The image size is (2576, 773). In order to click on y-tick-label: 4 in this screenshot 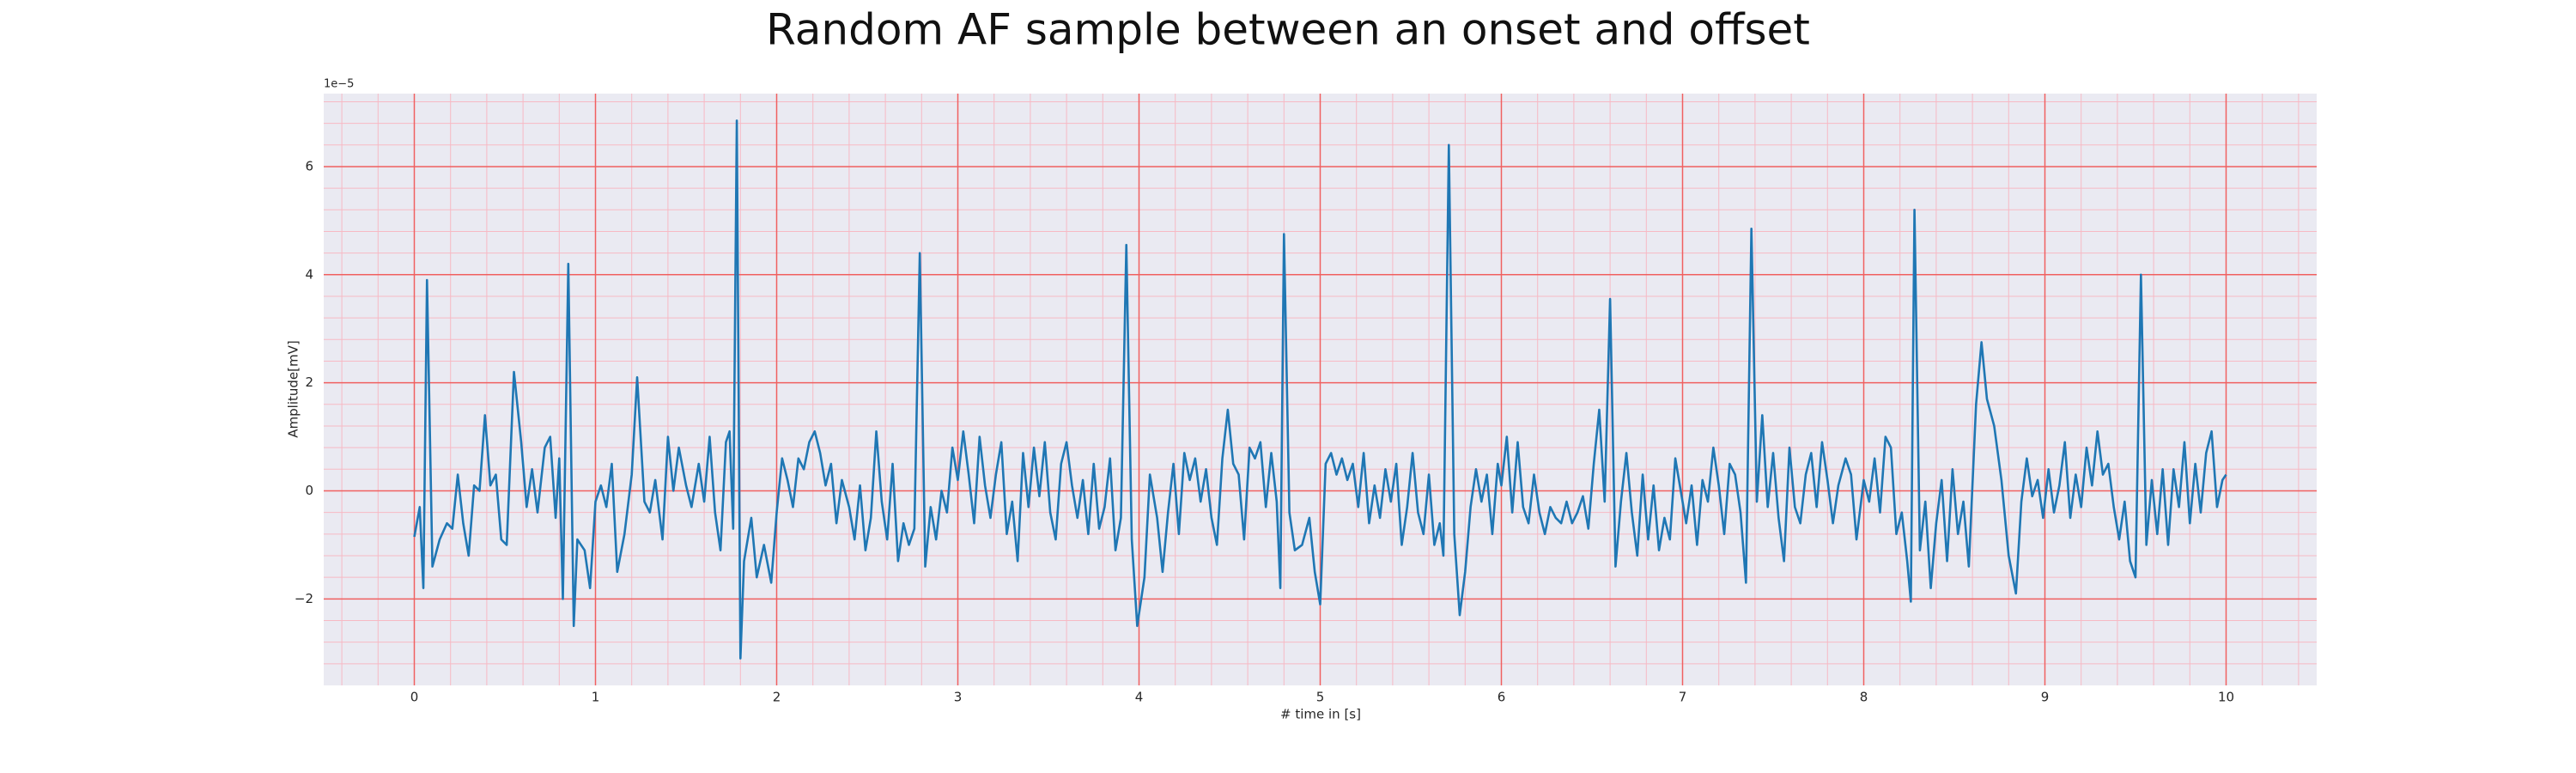, I will do `click(309, 274)`.